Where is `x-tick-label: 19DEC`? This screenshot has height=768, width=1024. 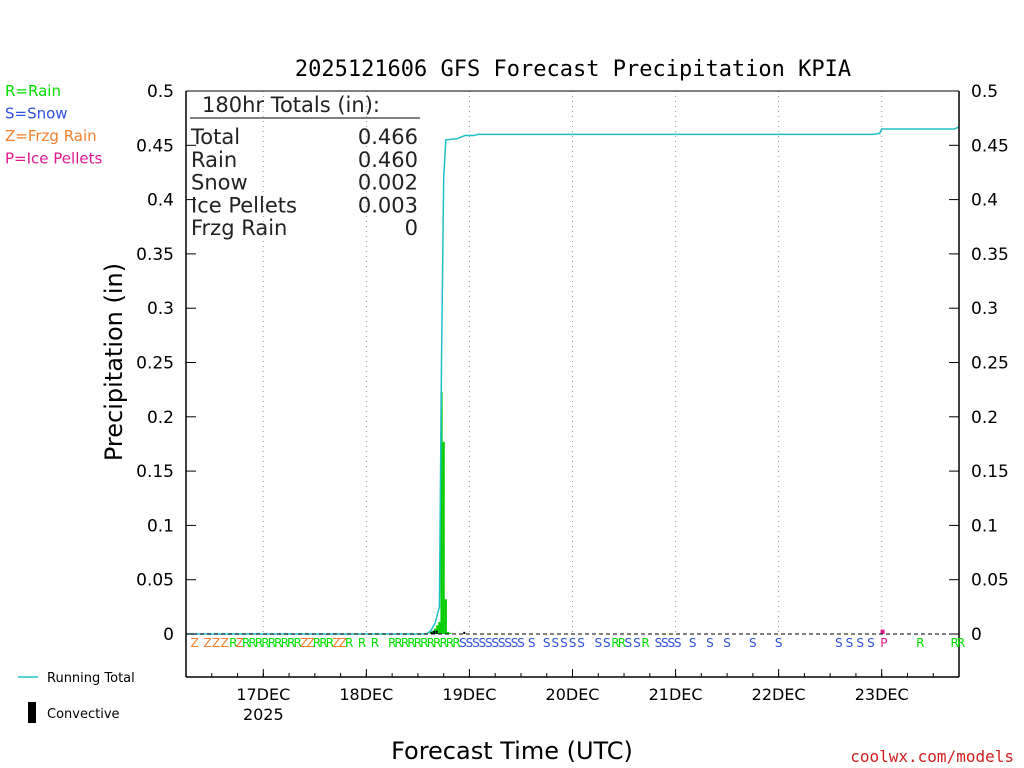 x-tick-label: 19DEC is located at coordinates (469, 694).